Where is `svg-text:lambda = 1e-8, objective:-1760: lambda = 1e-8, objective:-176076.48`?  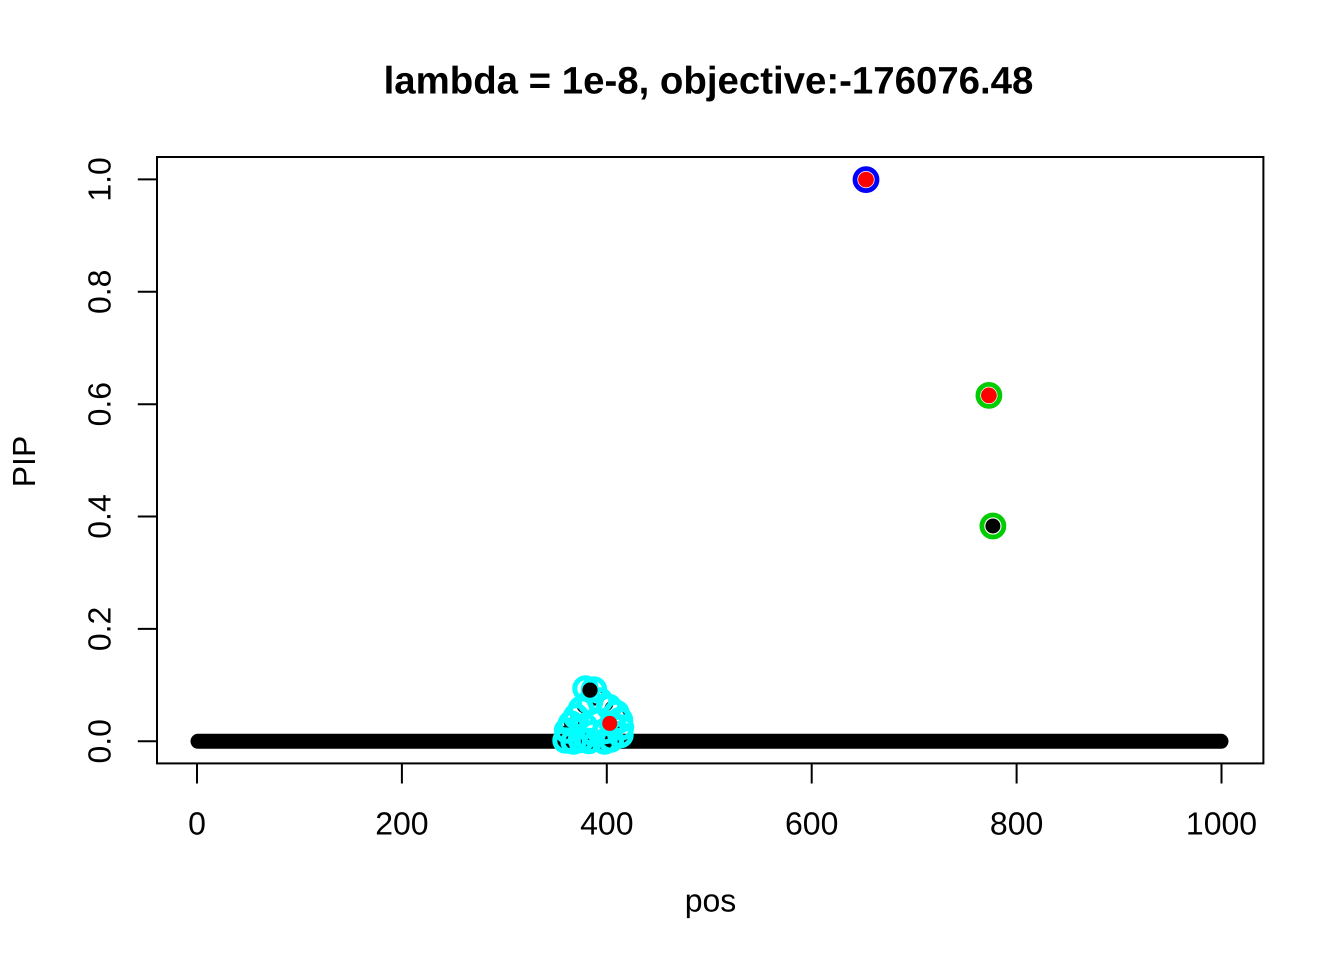 svg-text:lambda = 1e-8, objective:-1760: lambda = 1e-8, objective:-176076.48 is located at coordinates (709, 80).